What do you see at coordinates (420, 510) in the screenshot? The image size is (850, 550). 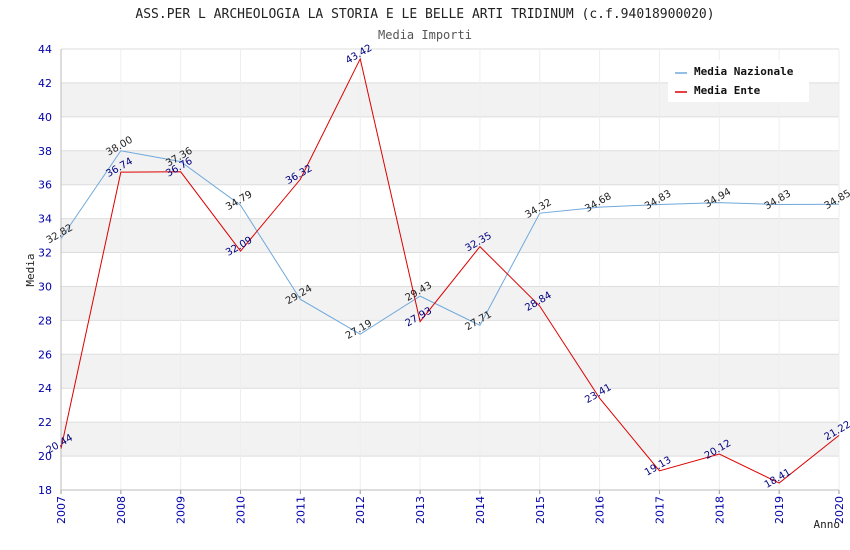 I see `x-tick-label: 2013` at bounding box center [420, 510].